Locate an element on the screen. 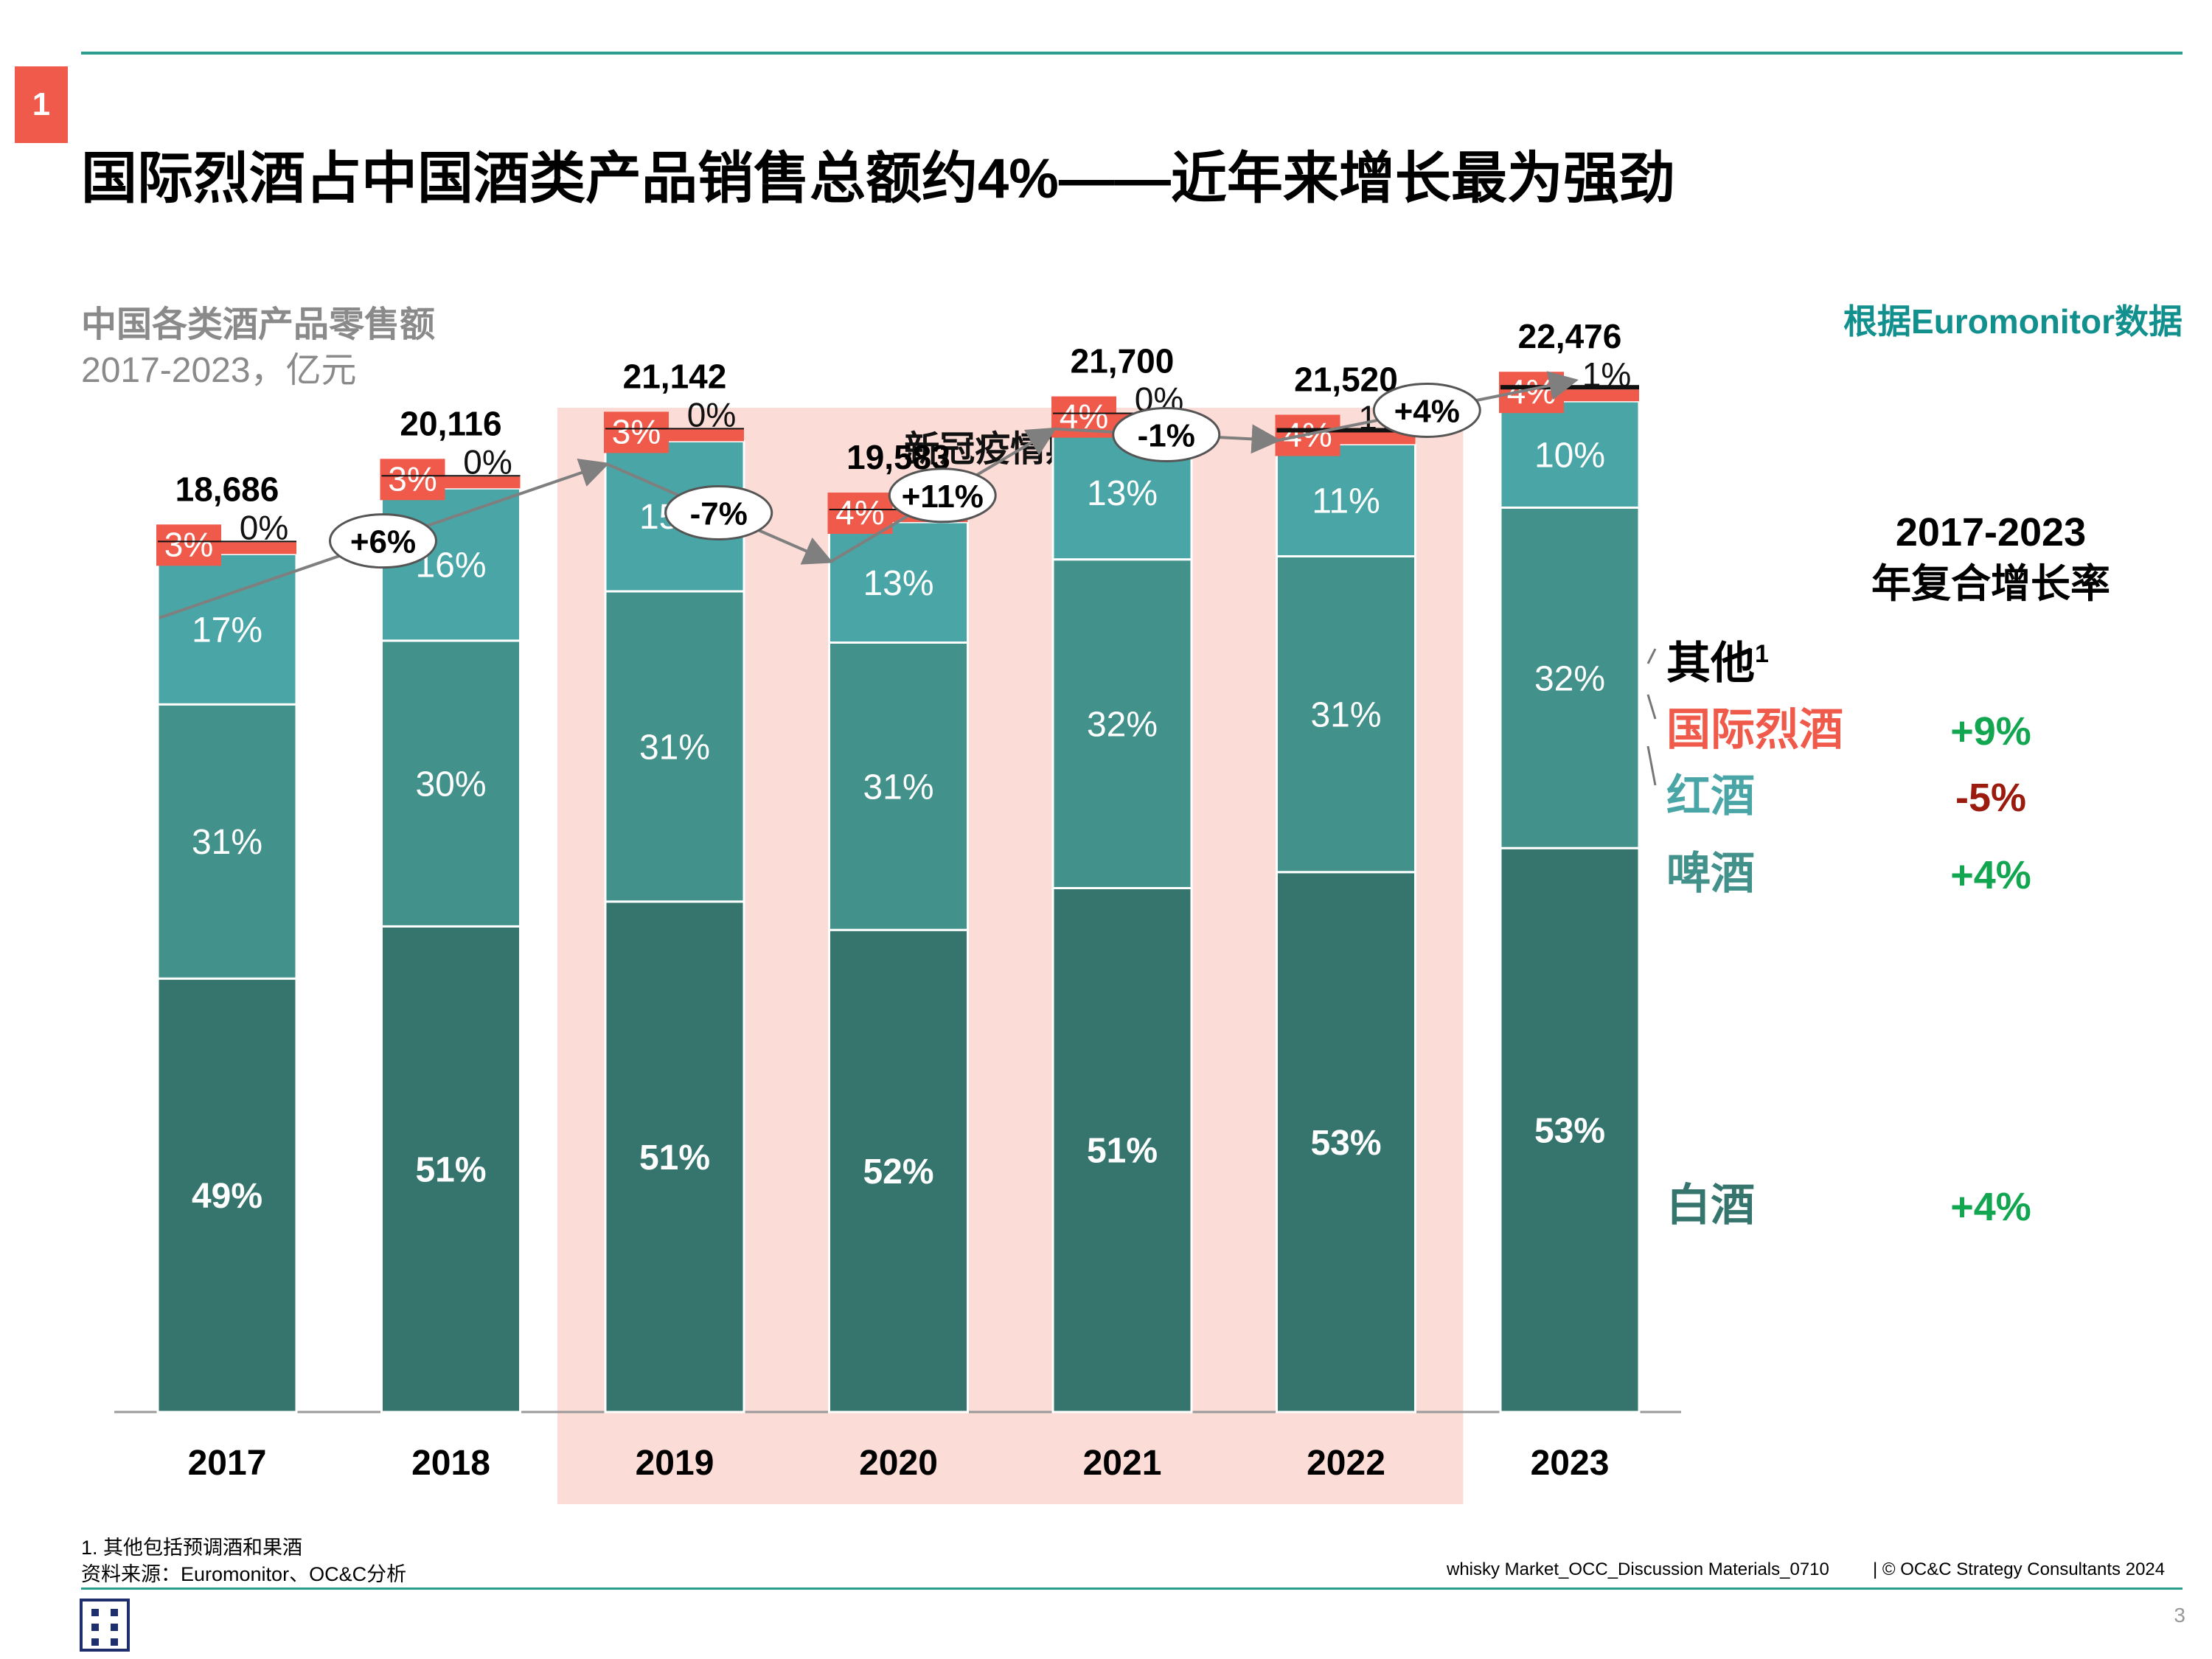 The image size is (2212, 1659). page-number: 3 is located at coordinates (2179, 1615).